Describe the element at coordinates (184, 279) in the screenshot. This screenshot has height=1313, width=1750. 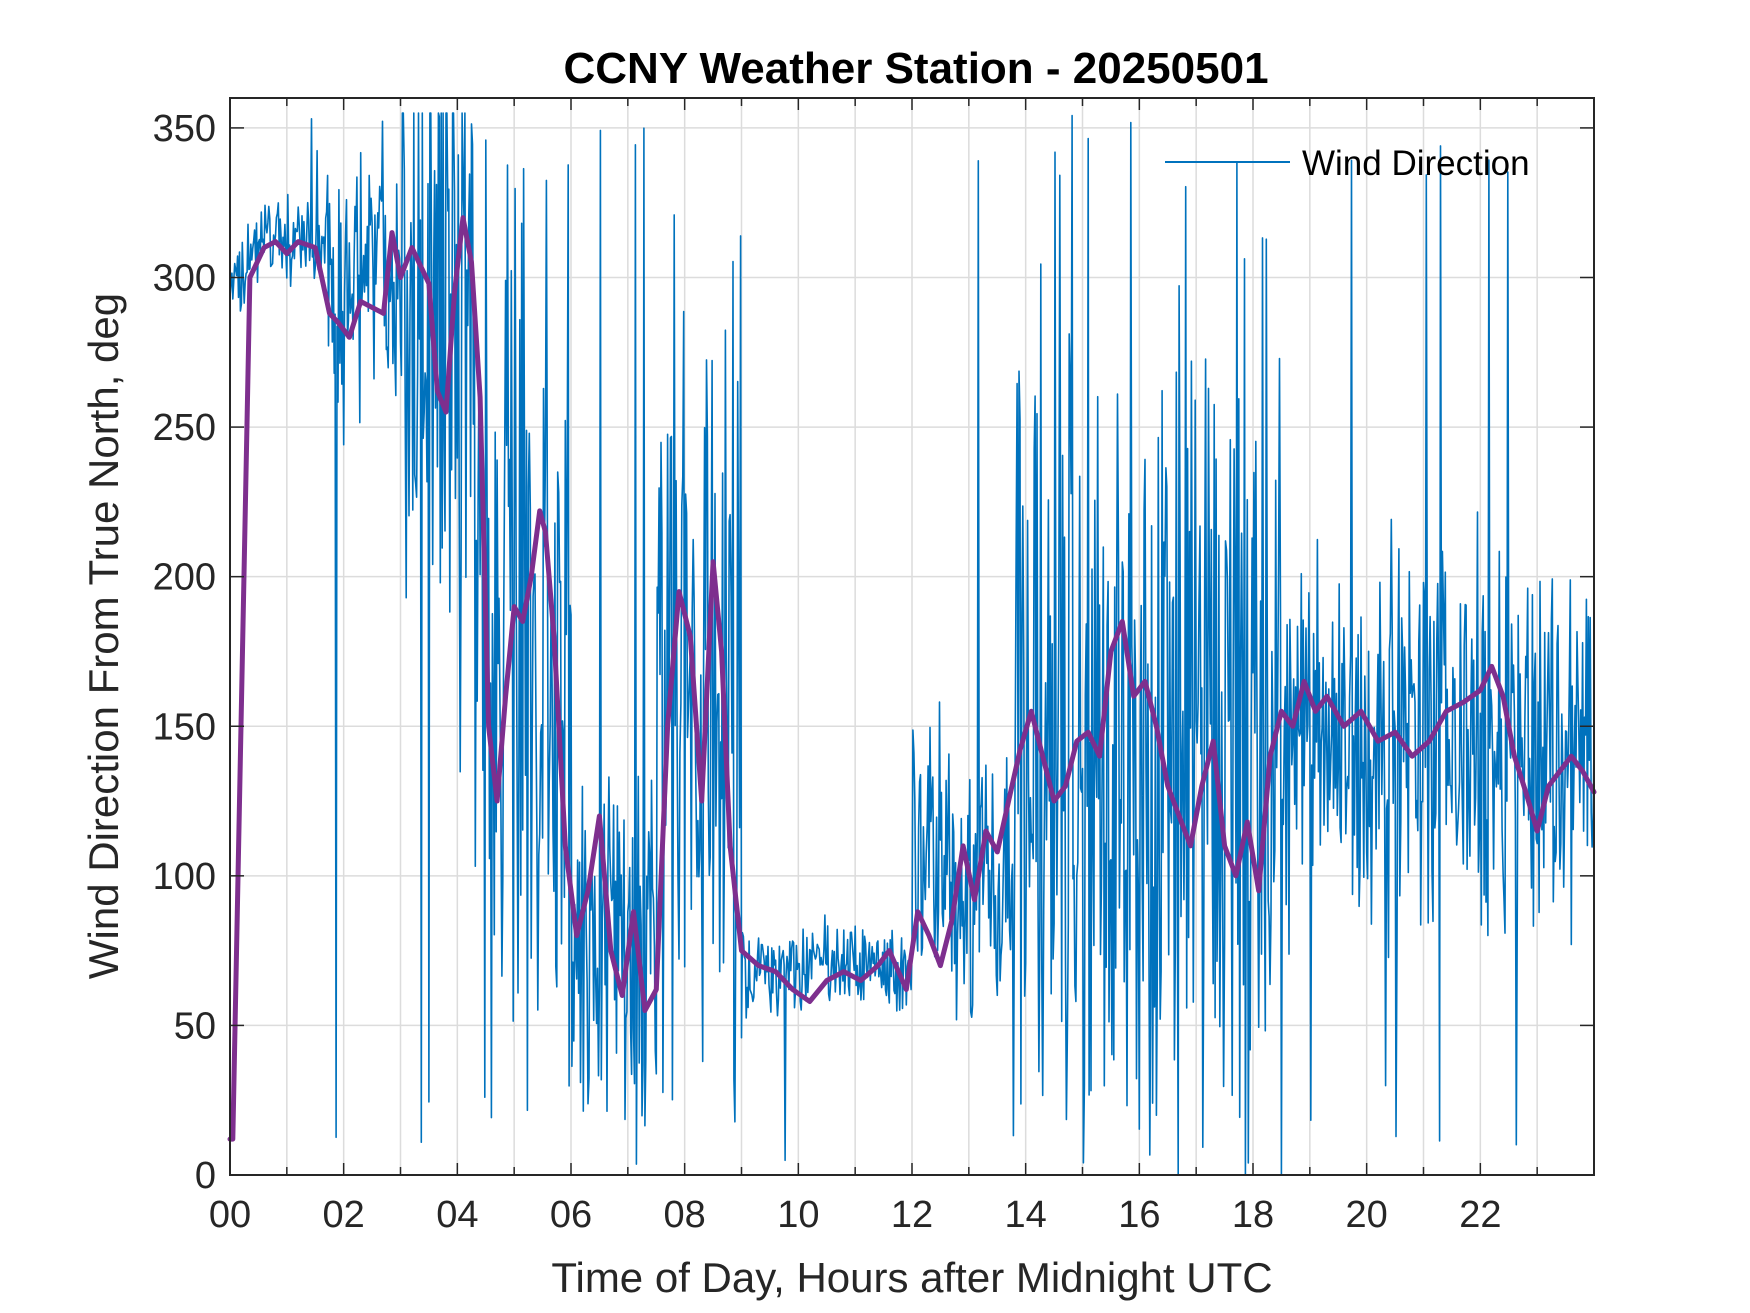
I see `y-tick-label: 300` at that location.